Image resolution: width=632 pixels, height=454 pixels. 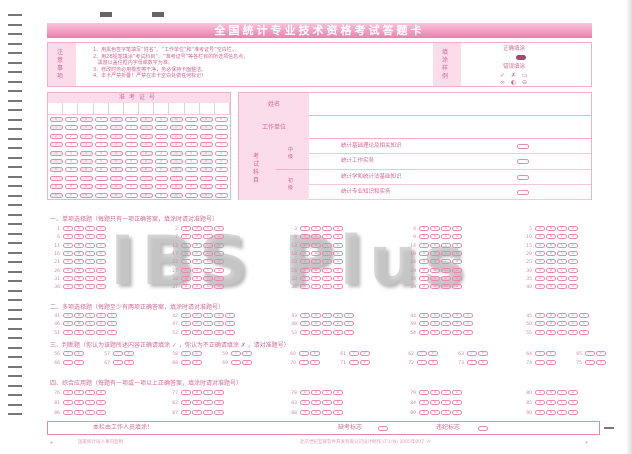 What do you see at coordinates (56, 187) in the screenshot?
I see `ticket-bubble: 8` at bounding box center [56, 187].